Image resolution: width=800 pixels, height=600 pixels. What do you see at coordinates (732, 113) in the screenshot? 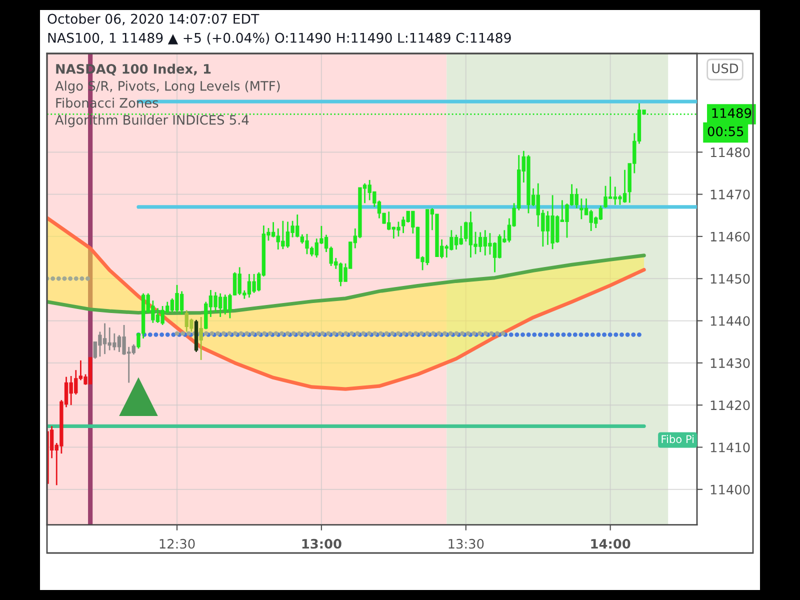
I see `ref-line-label: 11489` at bounding box center [732, 113].